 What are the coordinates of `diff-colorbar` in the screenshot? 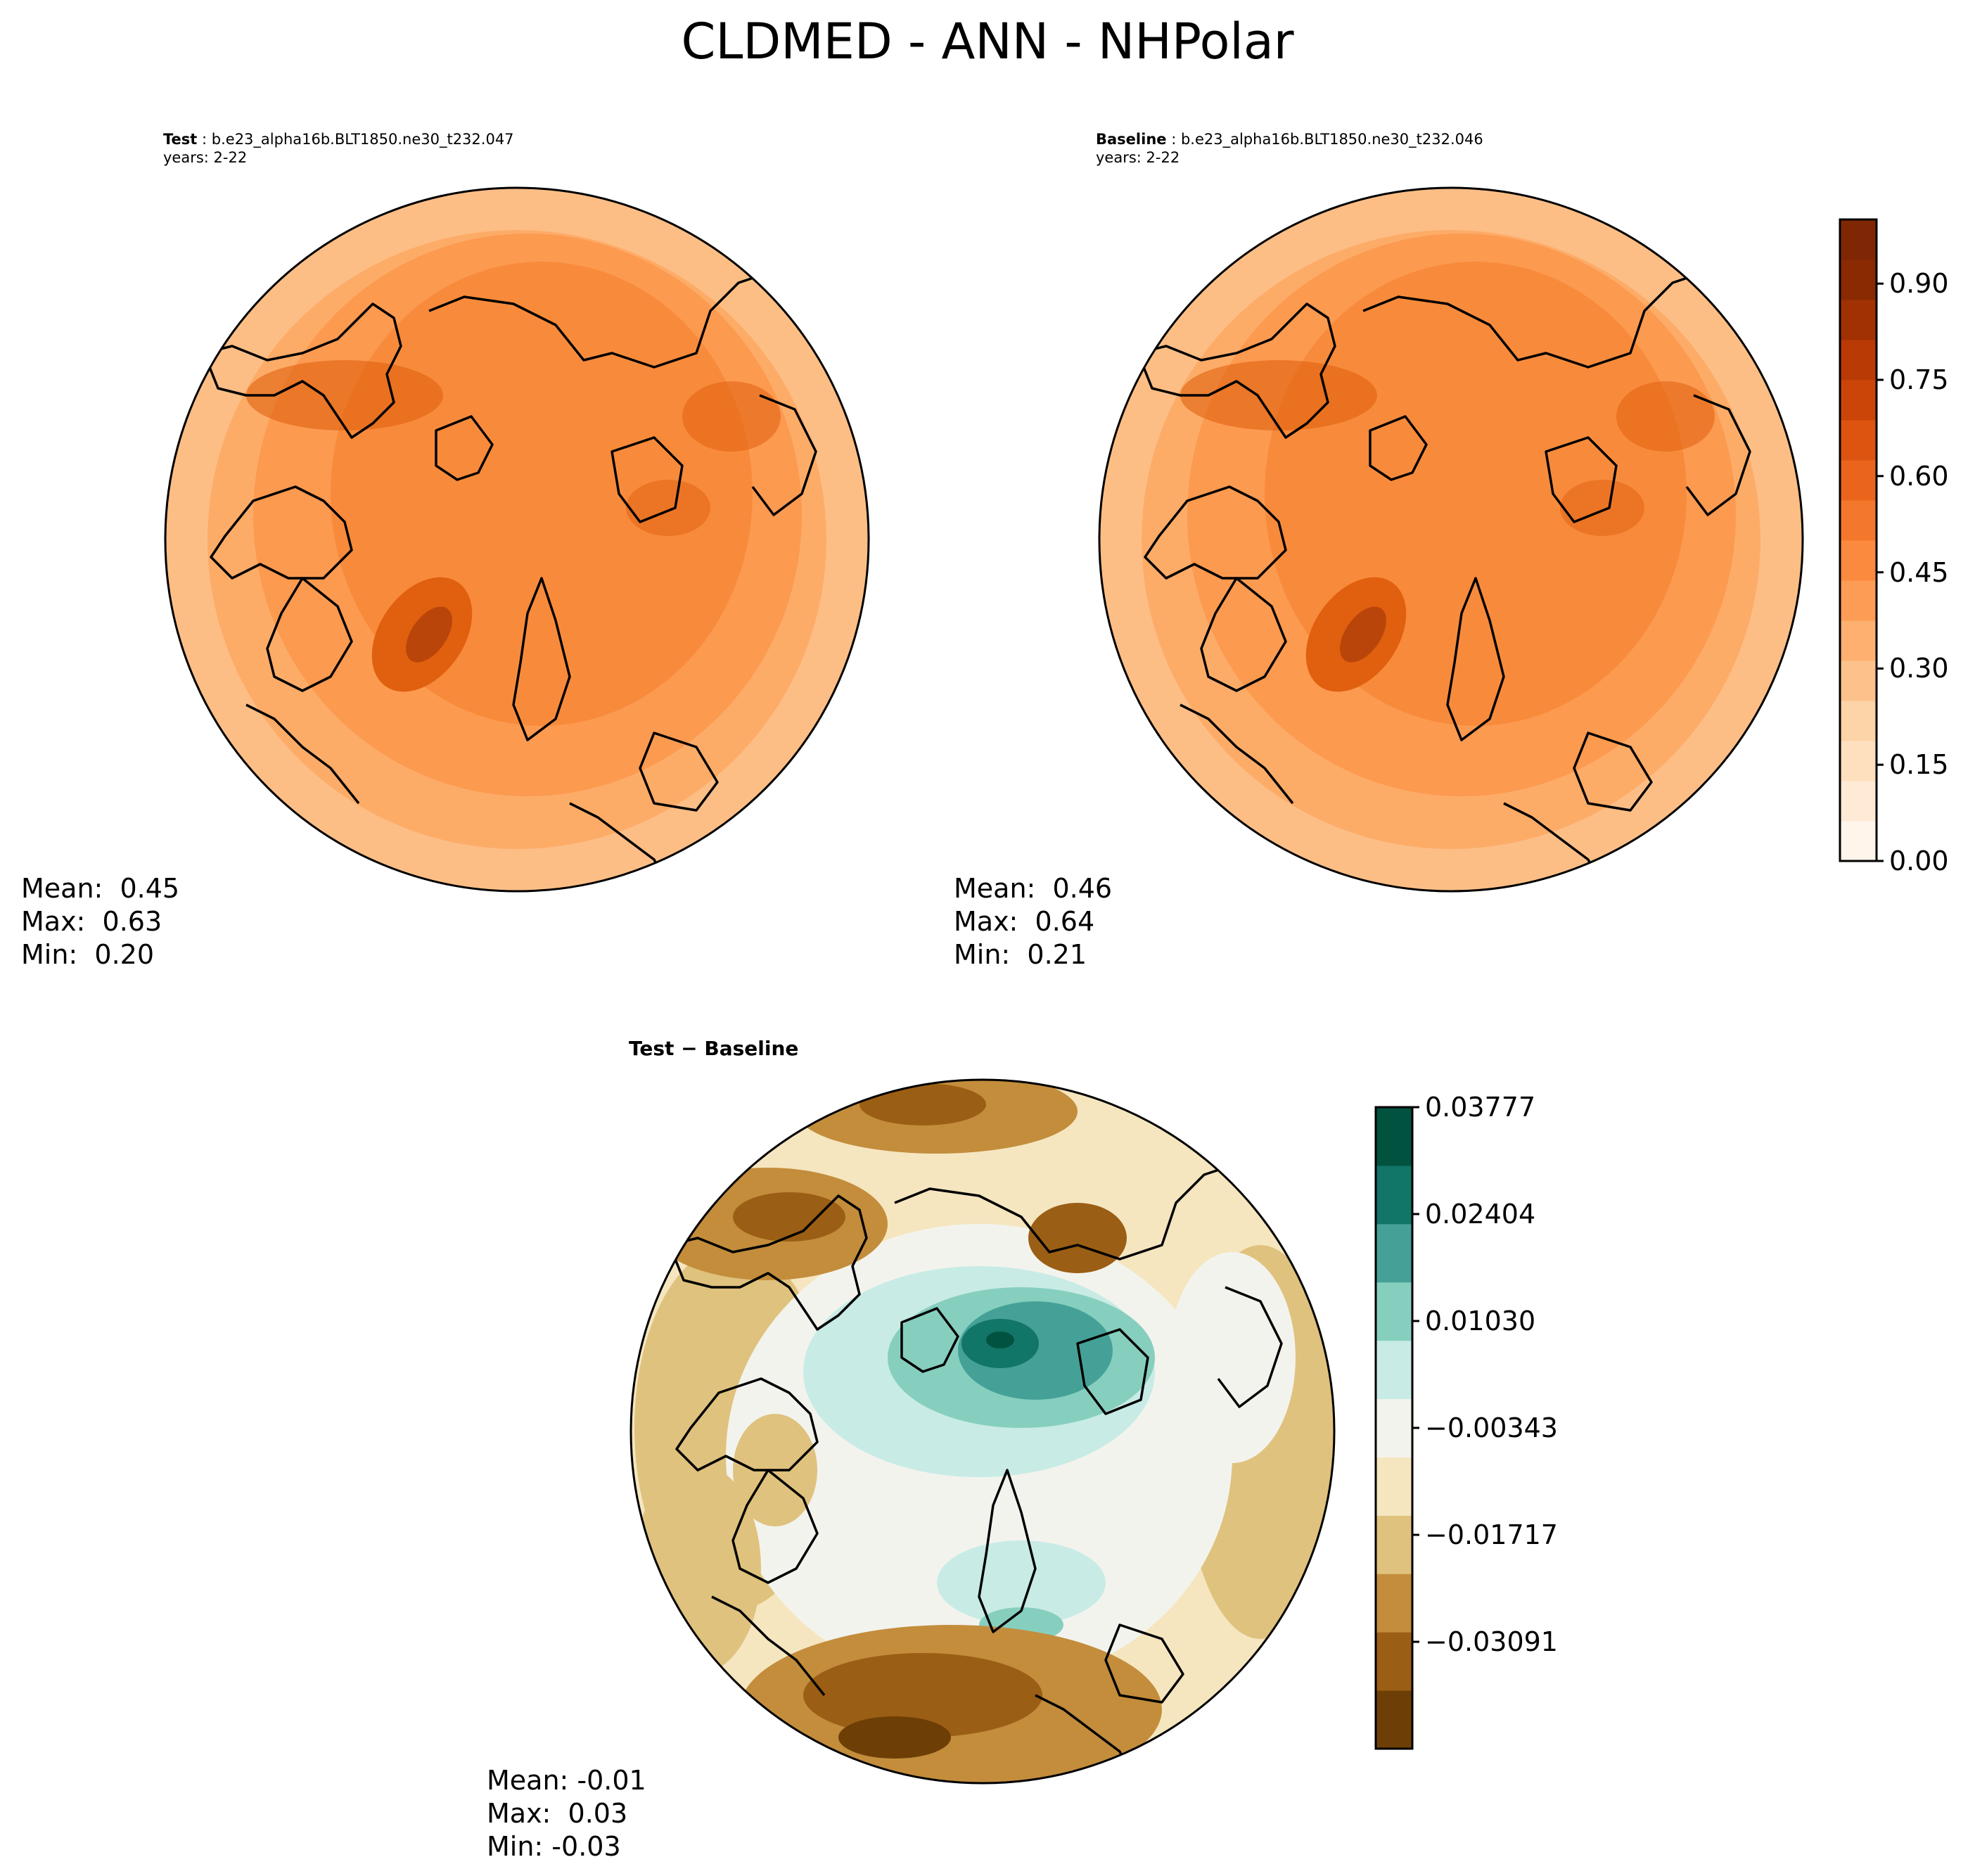 It's located at (1396, 1428).